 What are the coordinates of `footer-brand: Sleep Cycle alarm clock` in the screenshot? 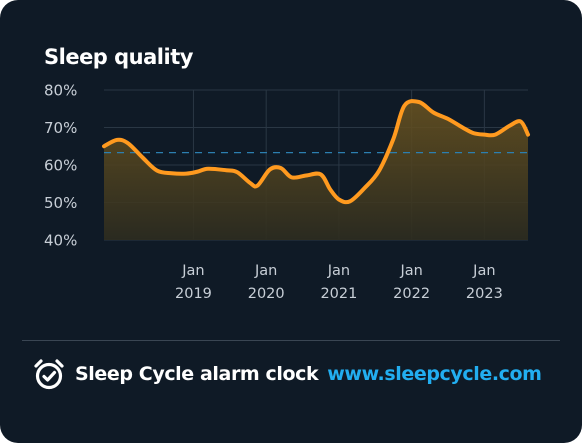 It's located at (197, 374).